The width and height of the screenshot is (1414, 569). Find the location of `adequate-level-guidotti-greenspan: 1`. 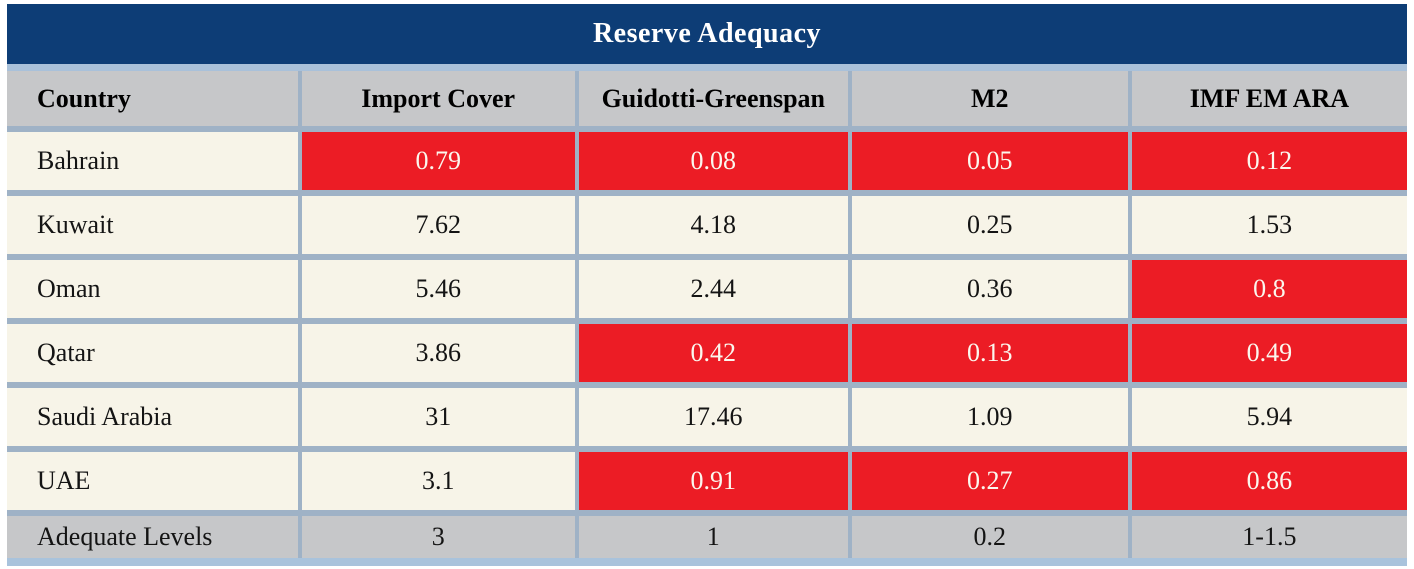

adequate-level-guidotti-greenspan: 1 is located at coordinates (712, 539).